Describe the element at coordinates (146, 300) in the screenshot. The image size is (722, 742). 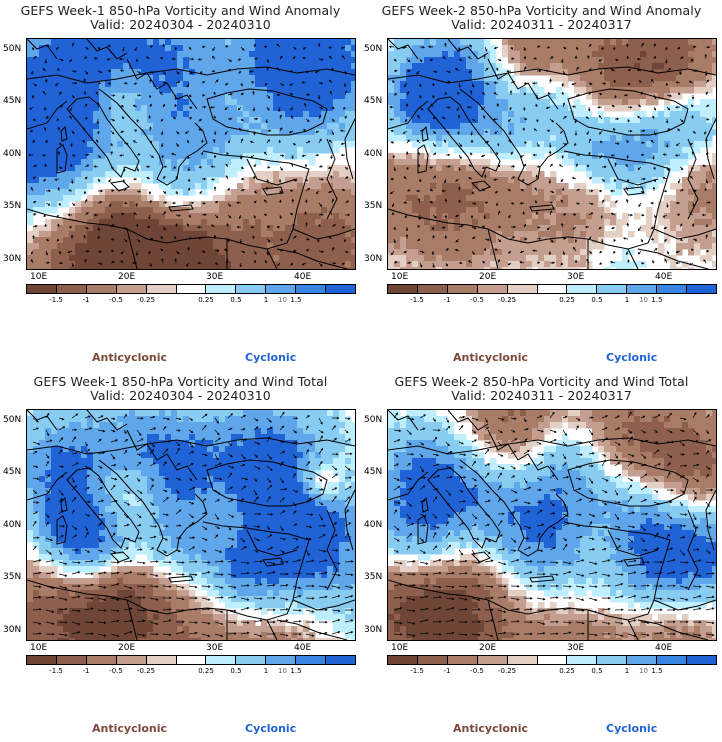
I see `colorbar-tick-label: -0.25` at that location.